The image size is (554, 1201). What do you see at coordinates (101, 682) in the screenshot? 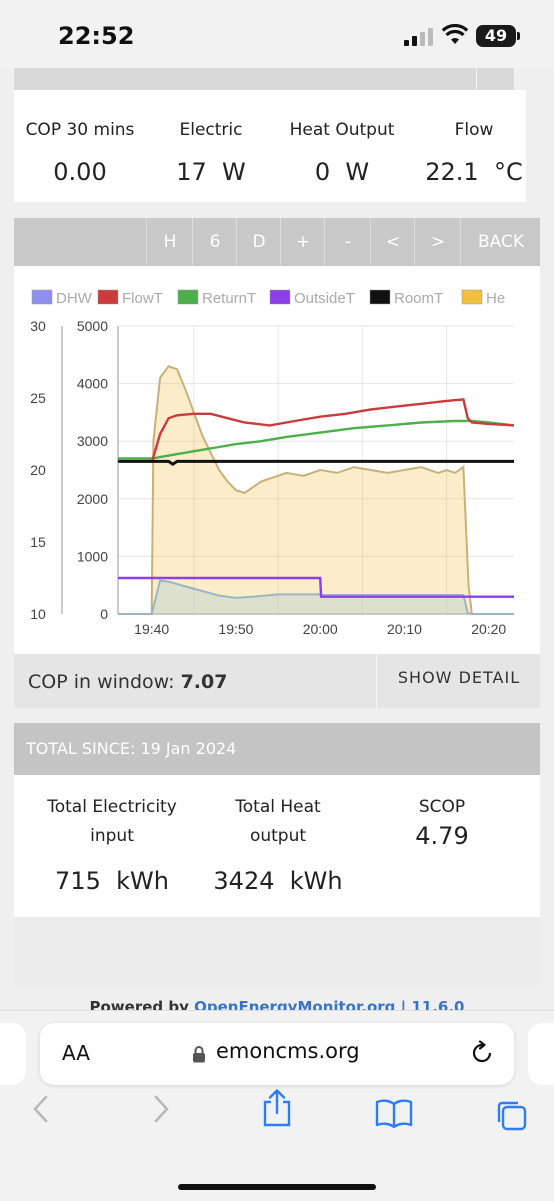
I see `cop-window-label: COP in window:` at bounding box center [101, 682].